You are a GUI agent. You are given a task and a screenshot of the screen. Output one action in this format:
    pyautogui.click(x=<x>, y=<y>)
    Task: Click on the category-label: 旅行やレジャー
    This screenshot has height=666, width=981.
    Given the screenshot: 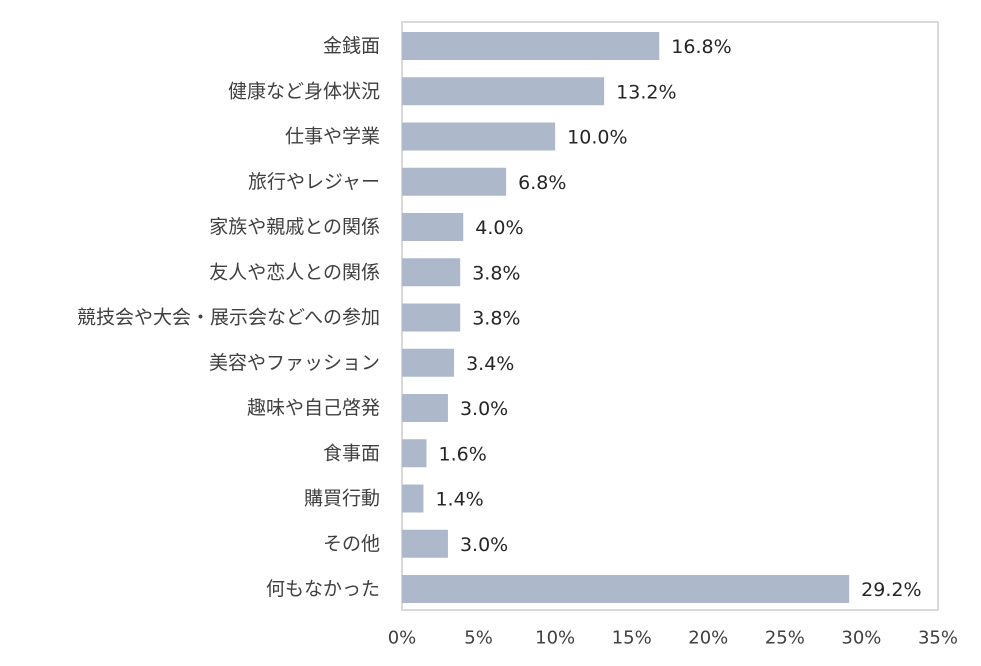 What is the action you would take?
    pyautogui.click(x=314, y=182)
    